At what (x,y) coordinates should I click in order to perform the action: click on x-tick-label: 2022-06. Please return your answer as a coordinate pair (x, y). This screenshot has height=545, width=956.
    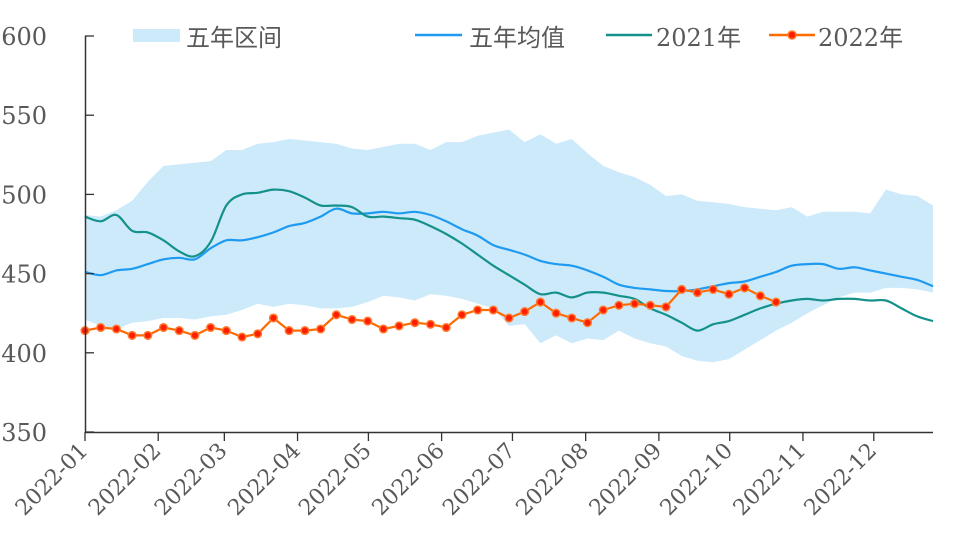
    Looking at the image, I should click on (409, 480).